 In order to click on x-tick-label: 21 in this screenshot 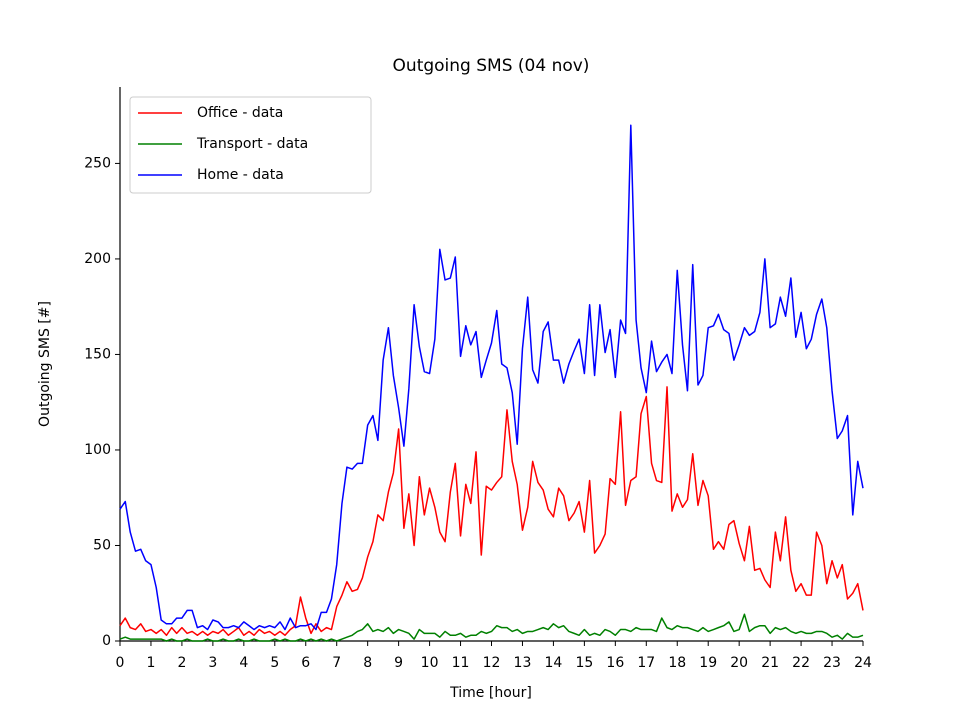, I will do `click(770, 663)`.